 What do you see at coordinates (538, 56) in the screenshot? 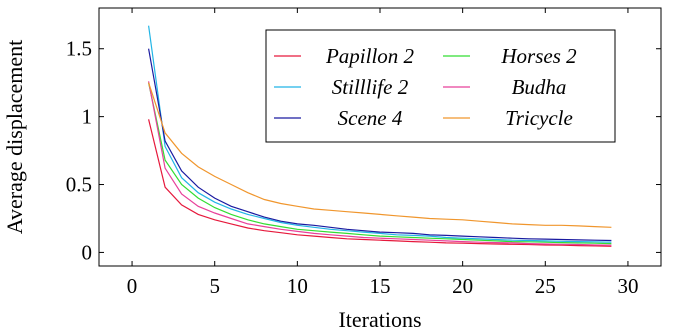
I see `legend-label: Horses 2` at bounding box center [538, 56].